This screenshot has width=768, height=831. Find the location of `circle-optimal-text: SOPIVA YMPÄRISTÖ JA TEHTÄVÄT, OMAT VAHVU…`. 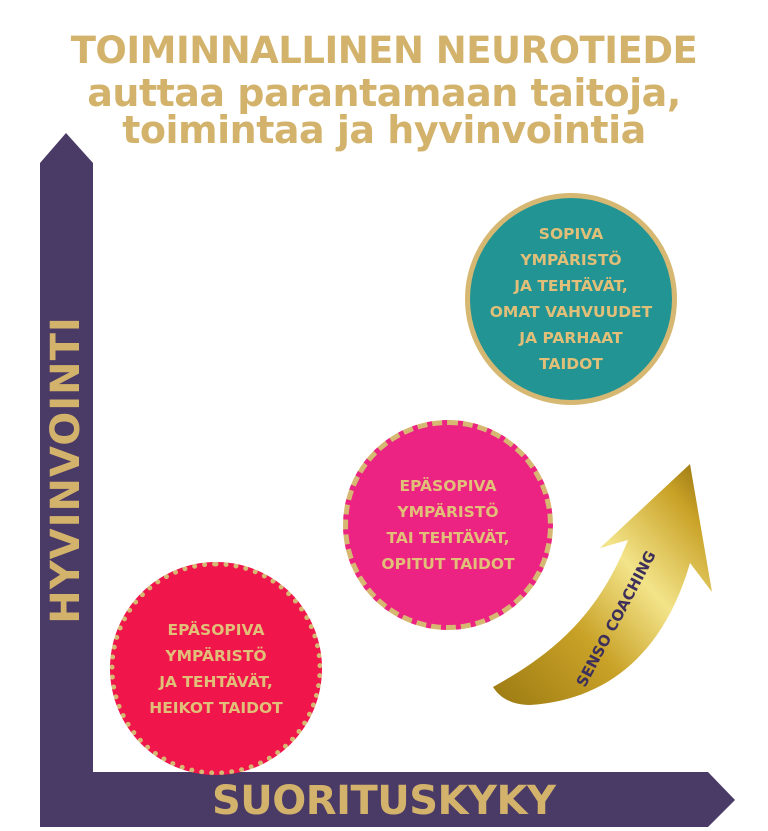

circle-optimal-text: SOPIVA YMPÄRISTÖ JA TEHTÄVÄT, OMAT VAHVU… is located at coordinates (571, 299).